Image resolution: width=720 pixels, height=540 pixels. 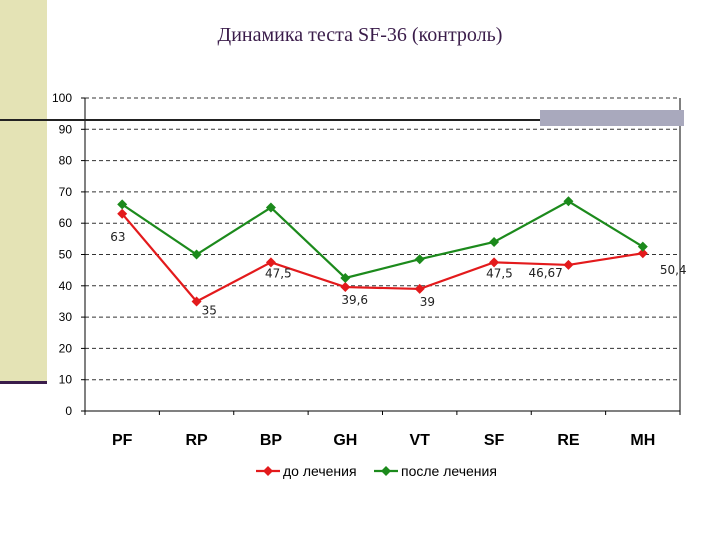 I want to click on data-label: 35, so click(x=209, y=310).